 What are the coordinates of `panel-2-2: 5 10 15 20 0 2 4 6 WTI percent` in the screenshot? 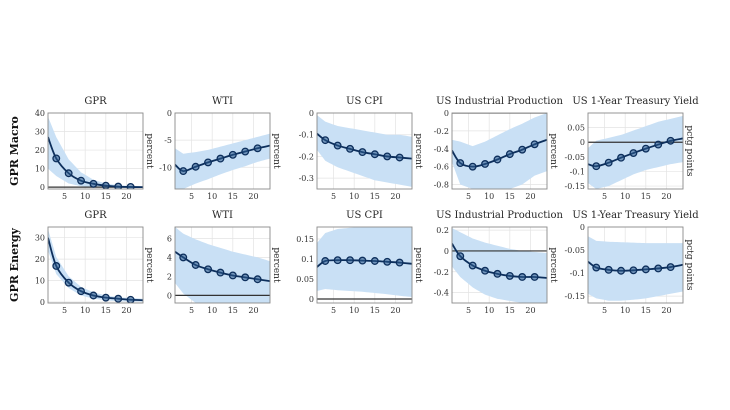 It's located at (224, 262).